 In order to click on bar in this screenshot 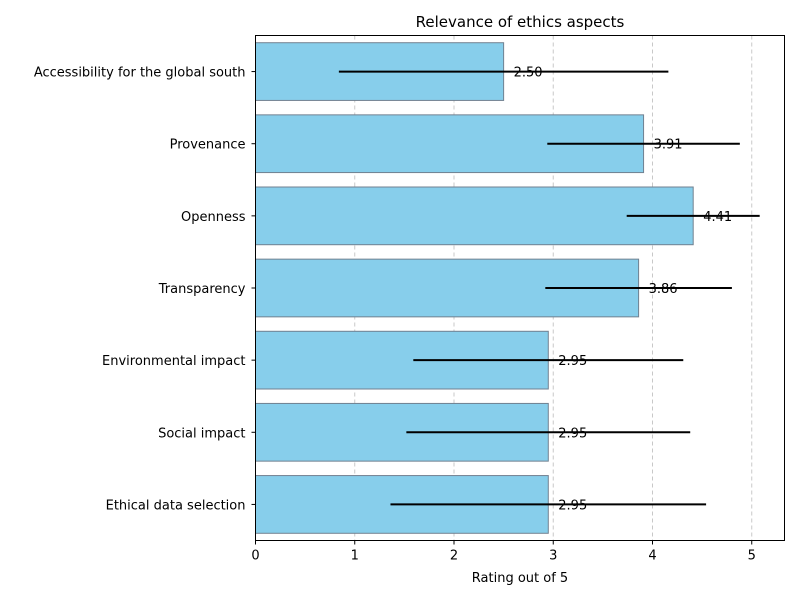, I will do `click(474, 216)`.